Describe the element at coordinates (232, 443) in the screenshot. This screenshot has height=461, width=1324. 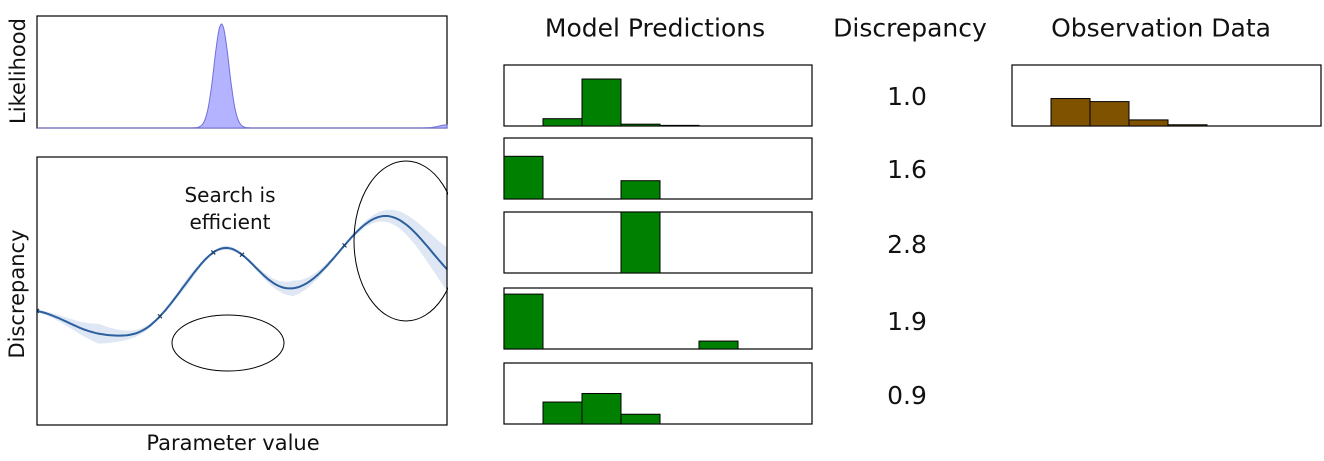
I see `parameter-axis-label: Parameter value` at that location.